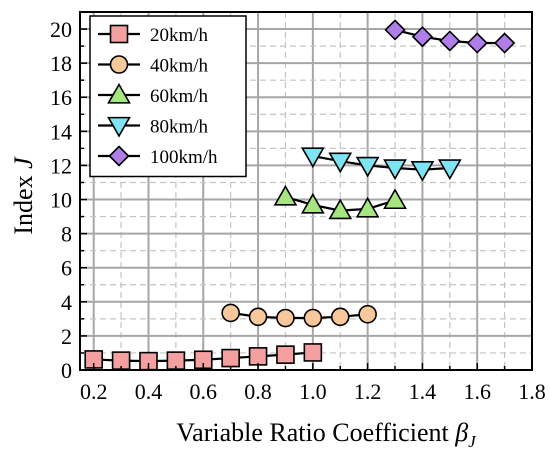  What do you see at coordinates (66, 234) in the screenshot?
I see `y-tick-label: 8` at bounding box center [66, 234].